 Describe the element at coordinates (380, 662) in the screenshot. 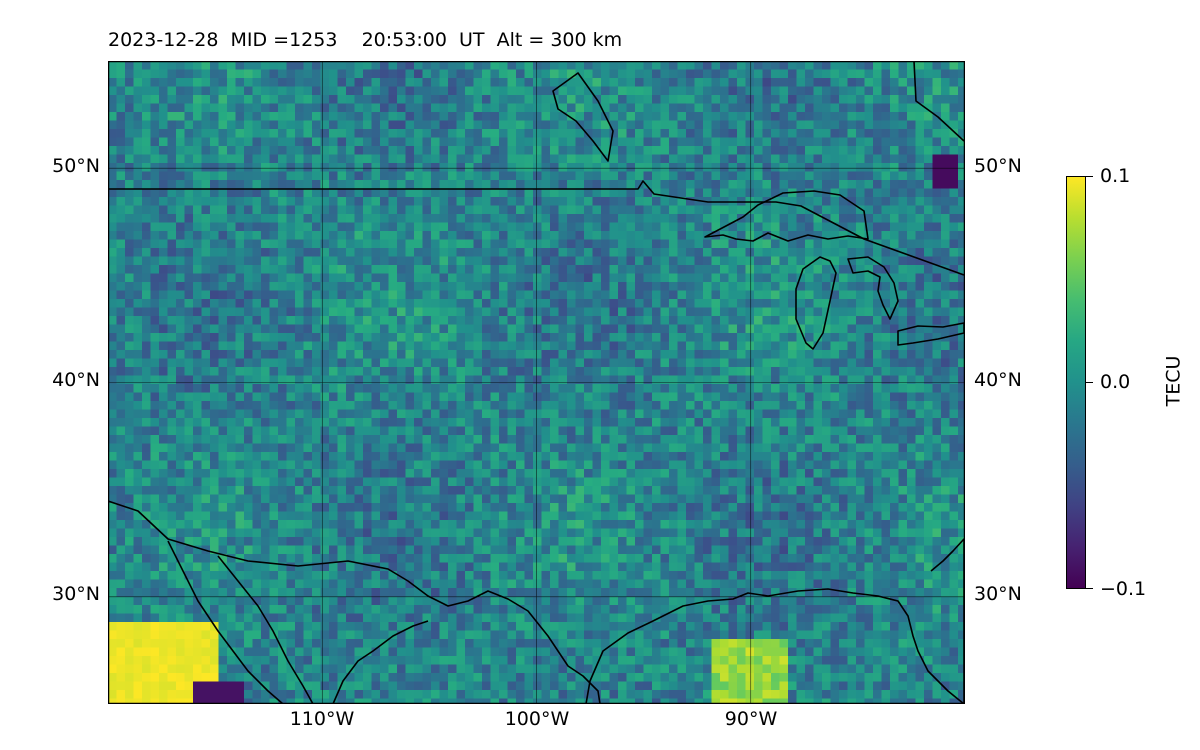

I see `mexico-east-coast` at that location.